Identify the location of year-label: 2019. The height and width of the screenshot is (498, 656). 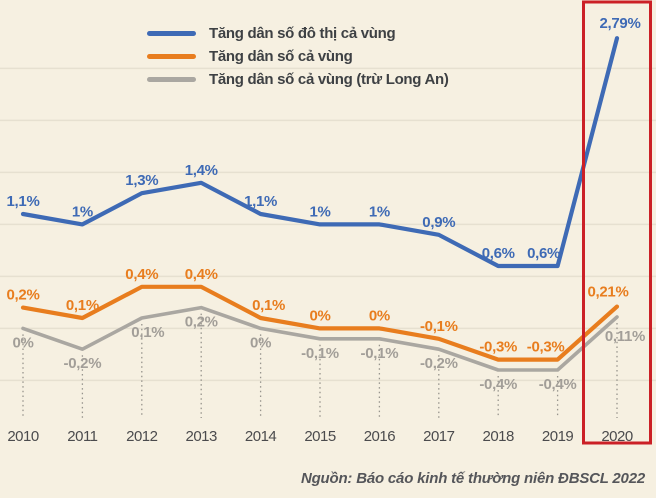
(558, 436).